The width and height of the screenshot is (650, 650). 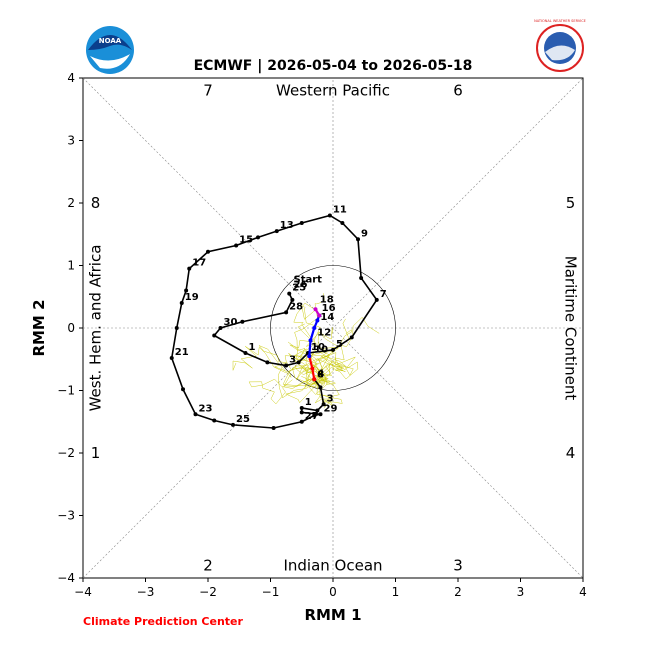 I want to click on x-tick-label: 1, so click(x=396, y=592).